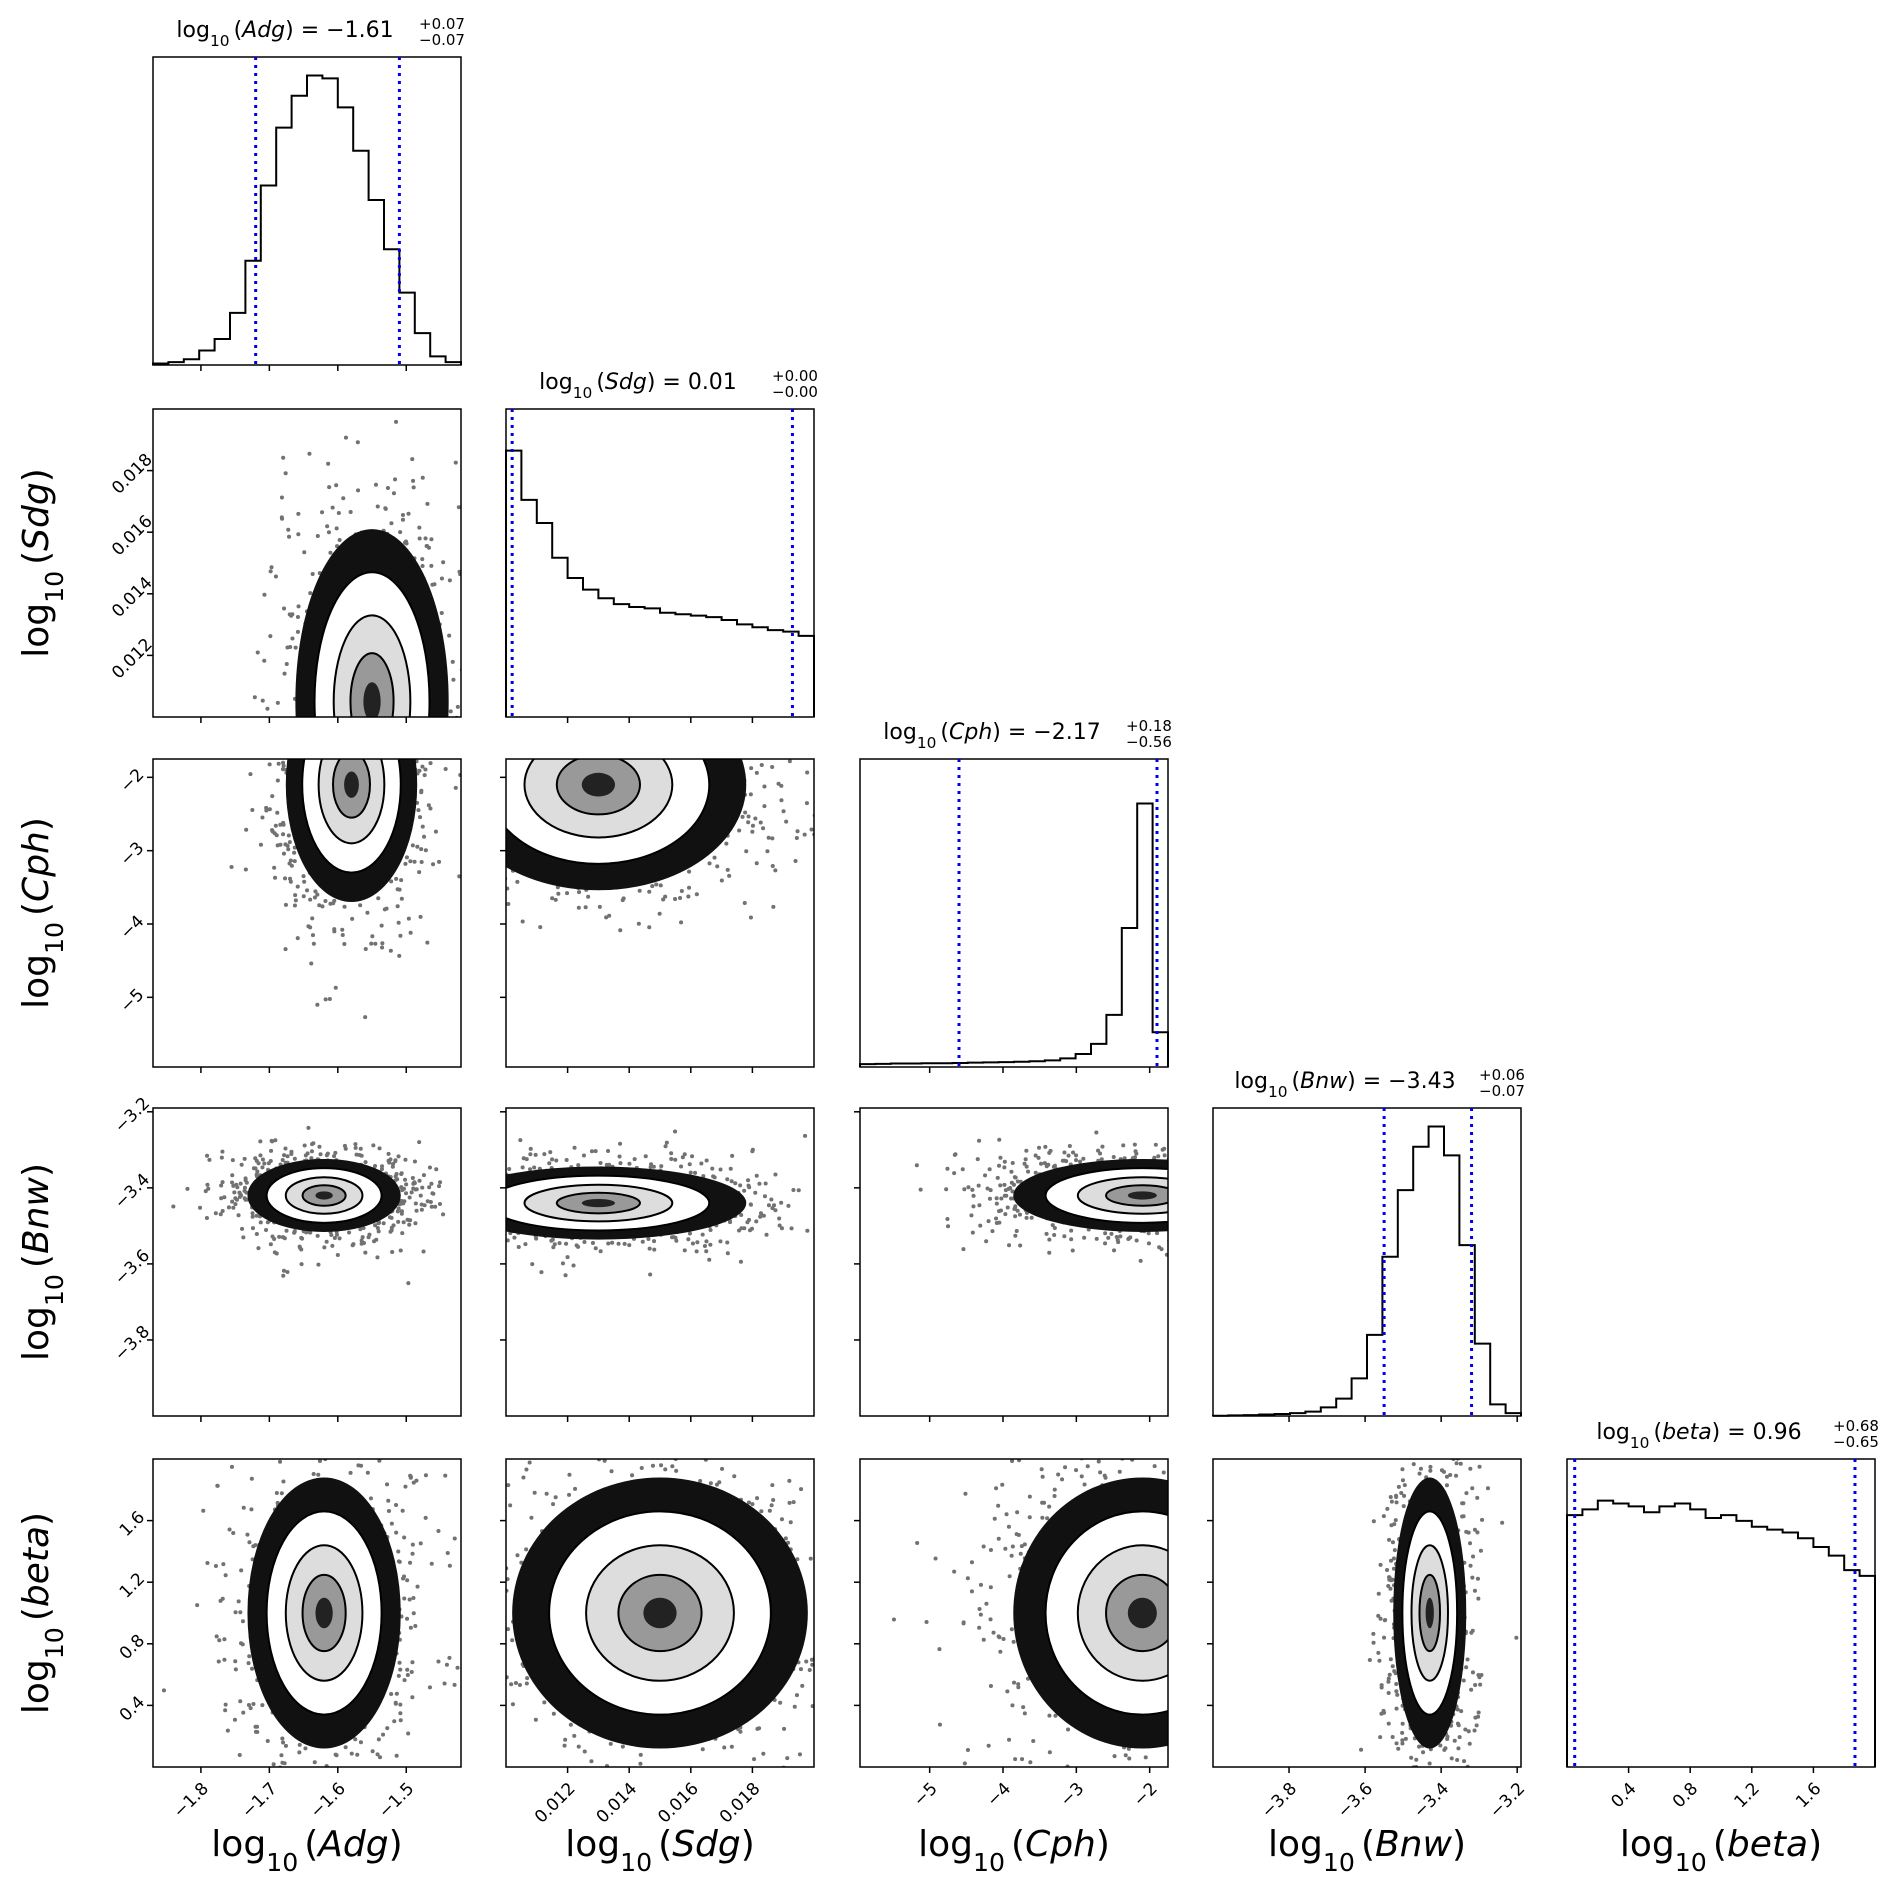 The image size is (1892, 1879). I want to click on hist-panel-Cph: log10 (Cph) = −2.17 +0.18−0.56, so click(1015, 892).